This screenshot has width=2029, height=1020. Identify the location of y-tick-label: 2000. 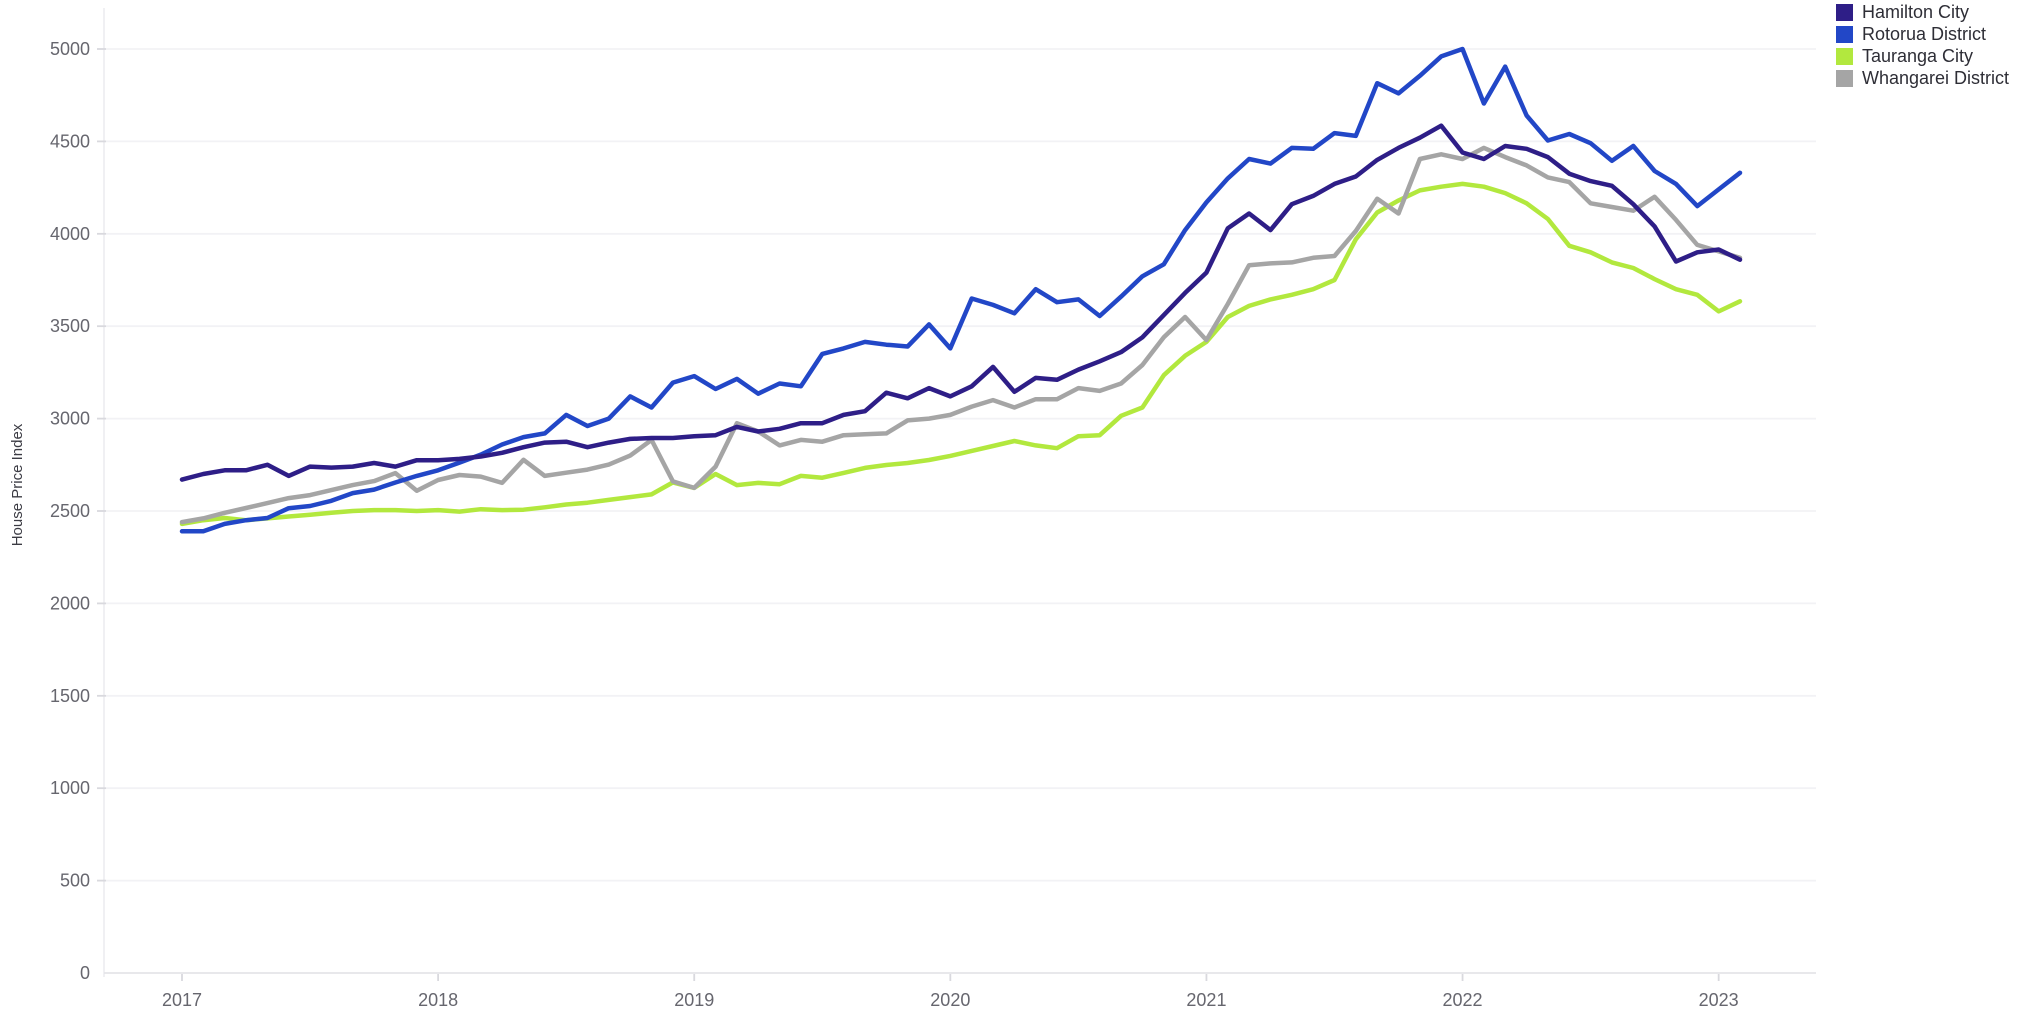
(70, 603).